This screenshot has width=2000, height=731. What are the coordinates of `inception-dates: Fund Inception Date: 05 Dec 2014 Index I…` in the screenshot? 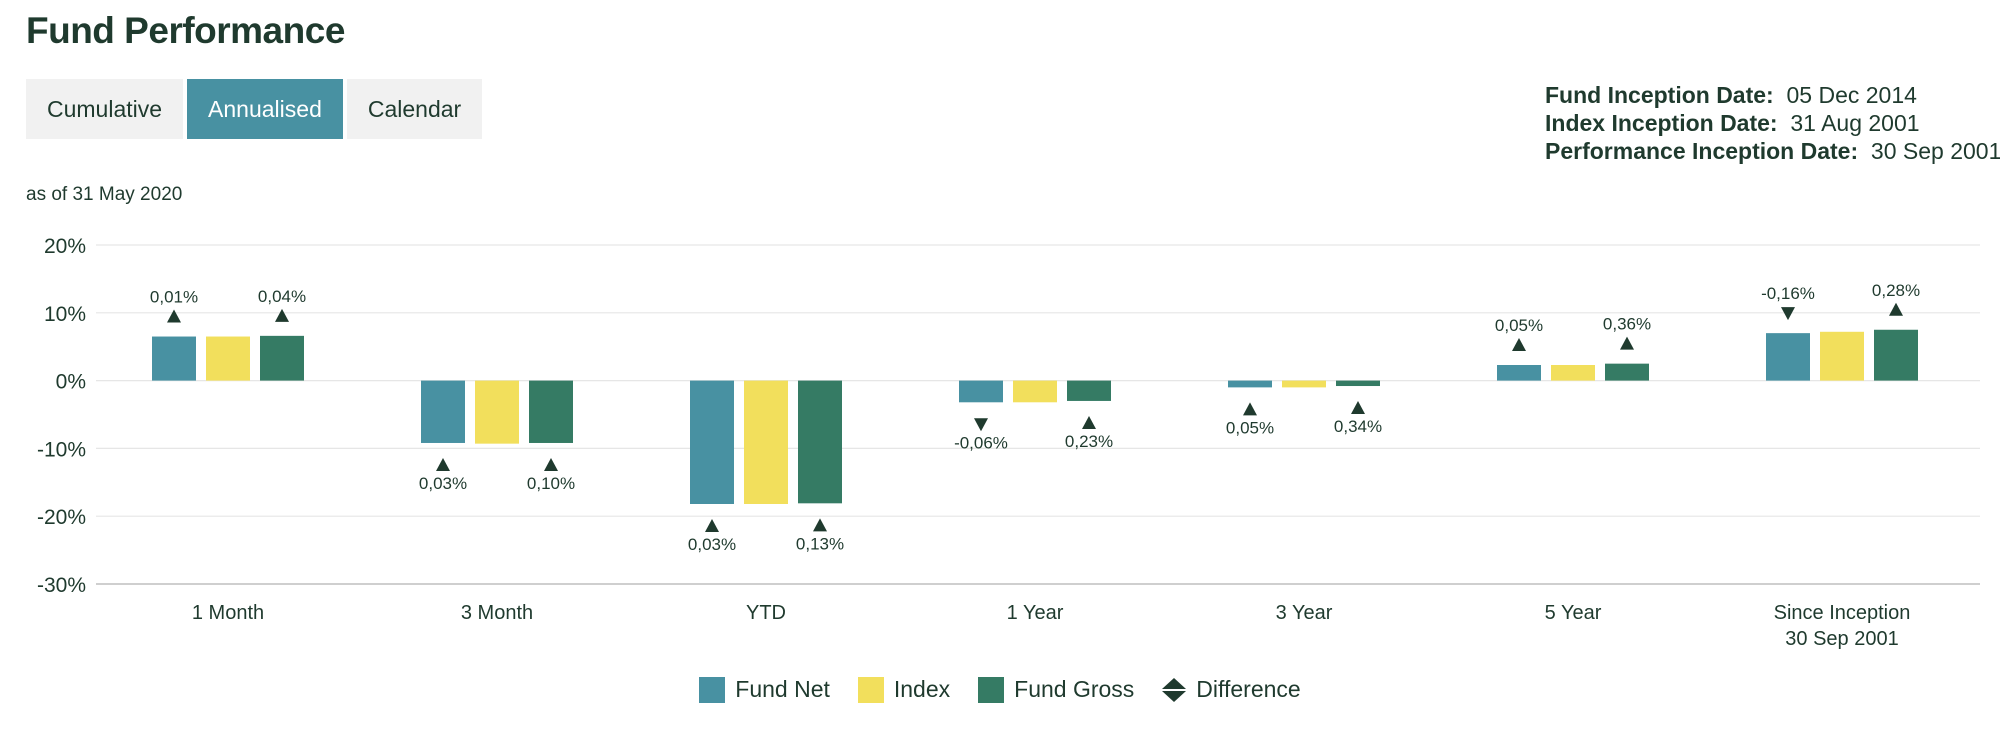 It's located at (1772, 123).